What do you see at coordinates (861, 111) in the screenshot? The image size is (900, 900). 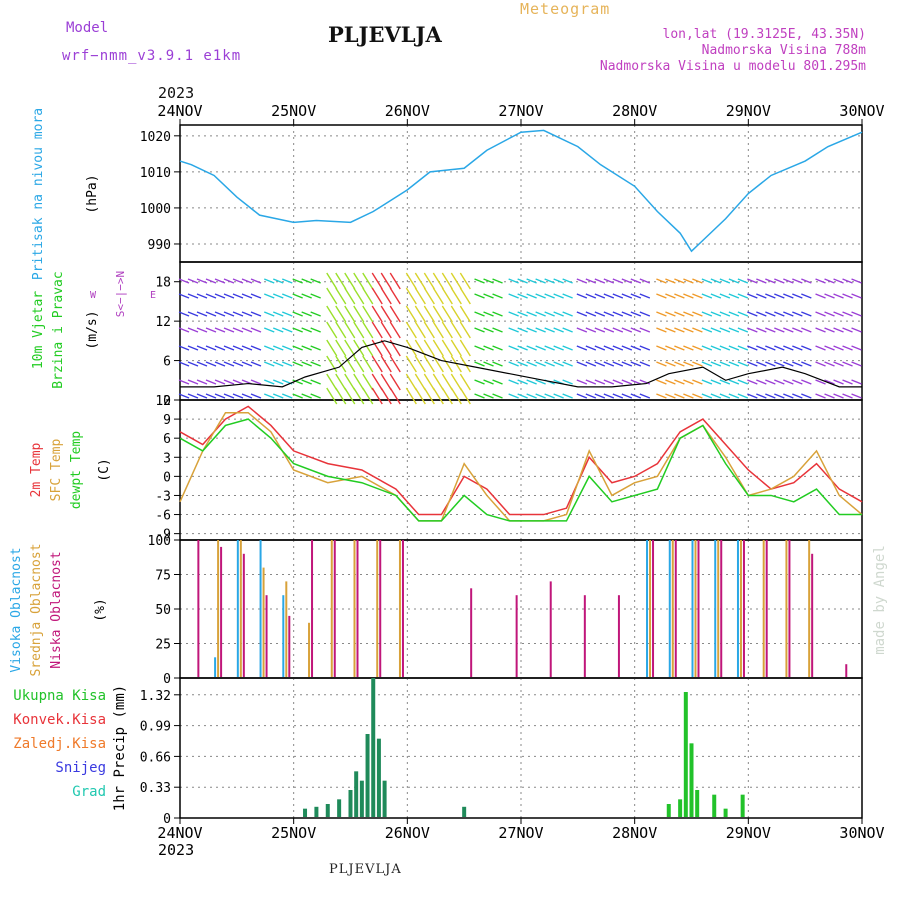 I see `xtick-label-top: 30NOV` at bounding box center [861, 111].